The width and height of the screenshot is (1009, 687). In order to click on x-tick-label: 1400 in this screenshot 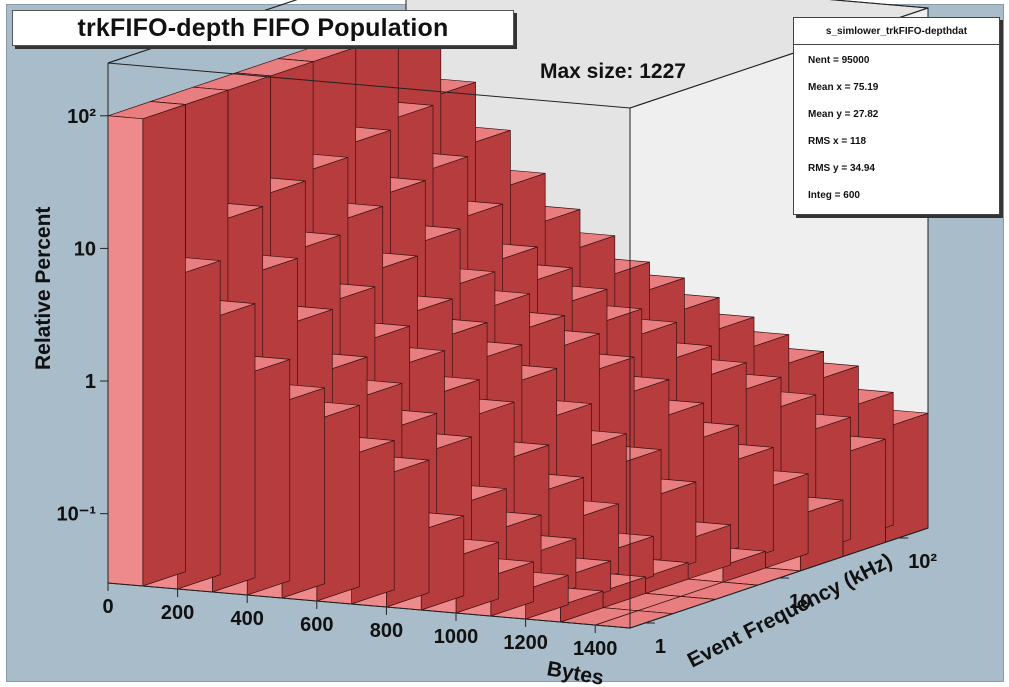, I will do `click(595, 649)`.